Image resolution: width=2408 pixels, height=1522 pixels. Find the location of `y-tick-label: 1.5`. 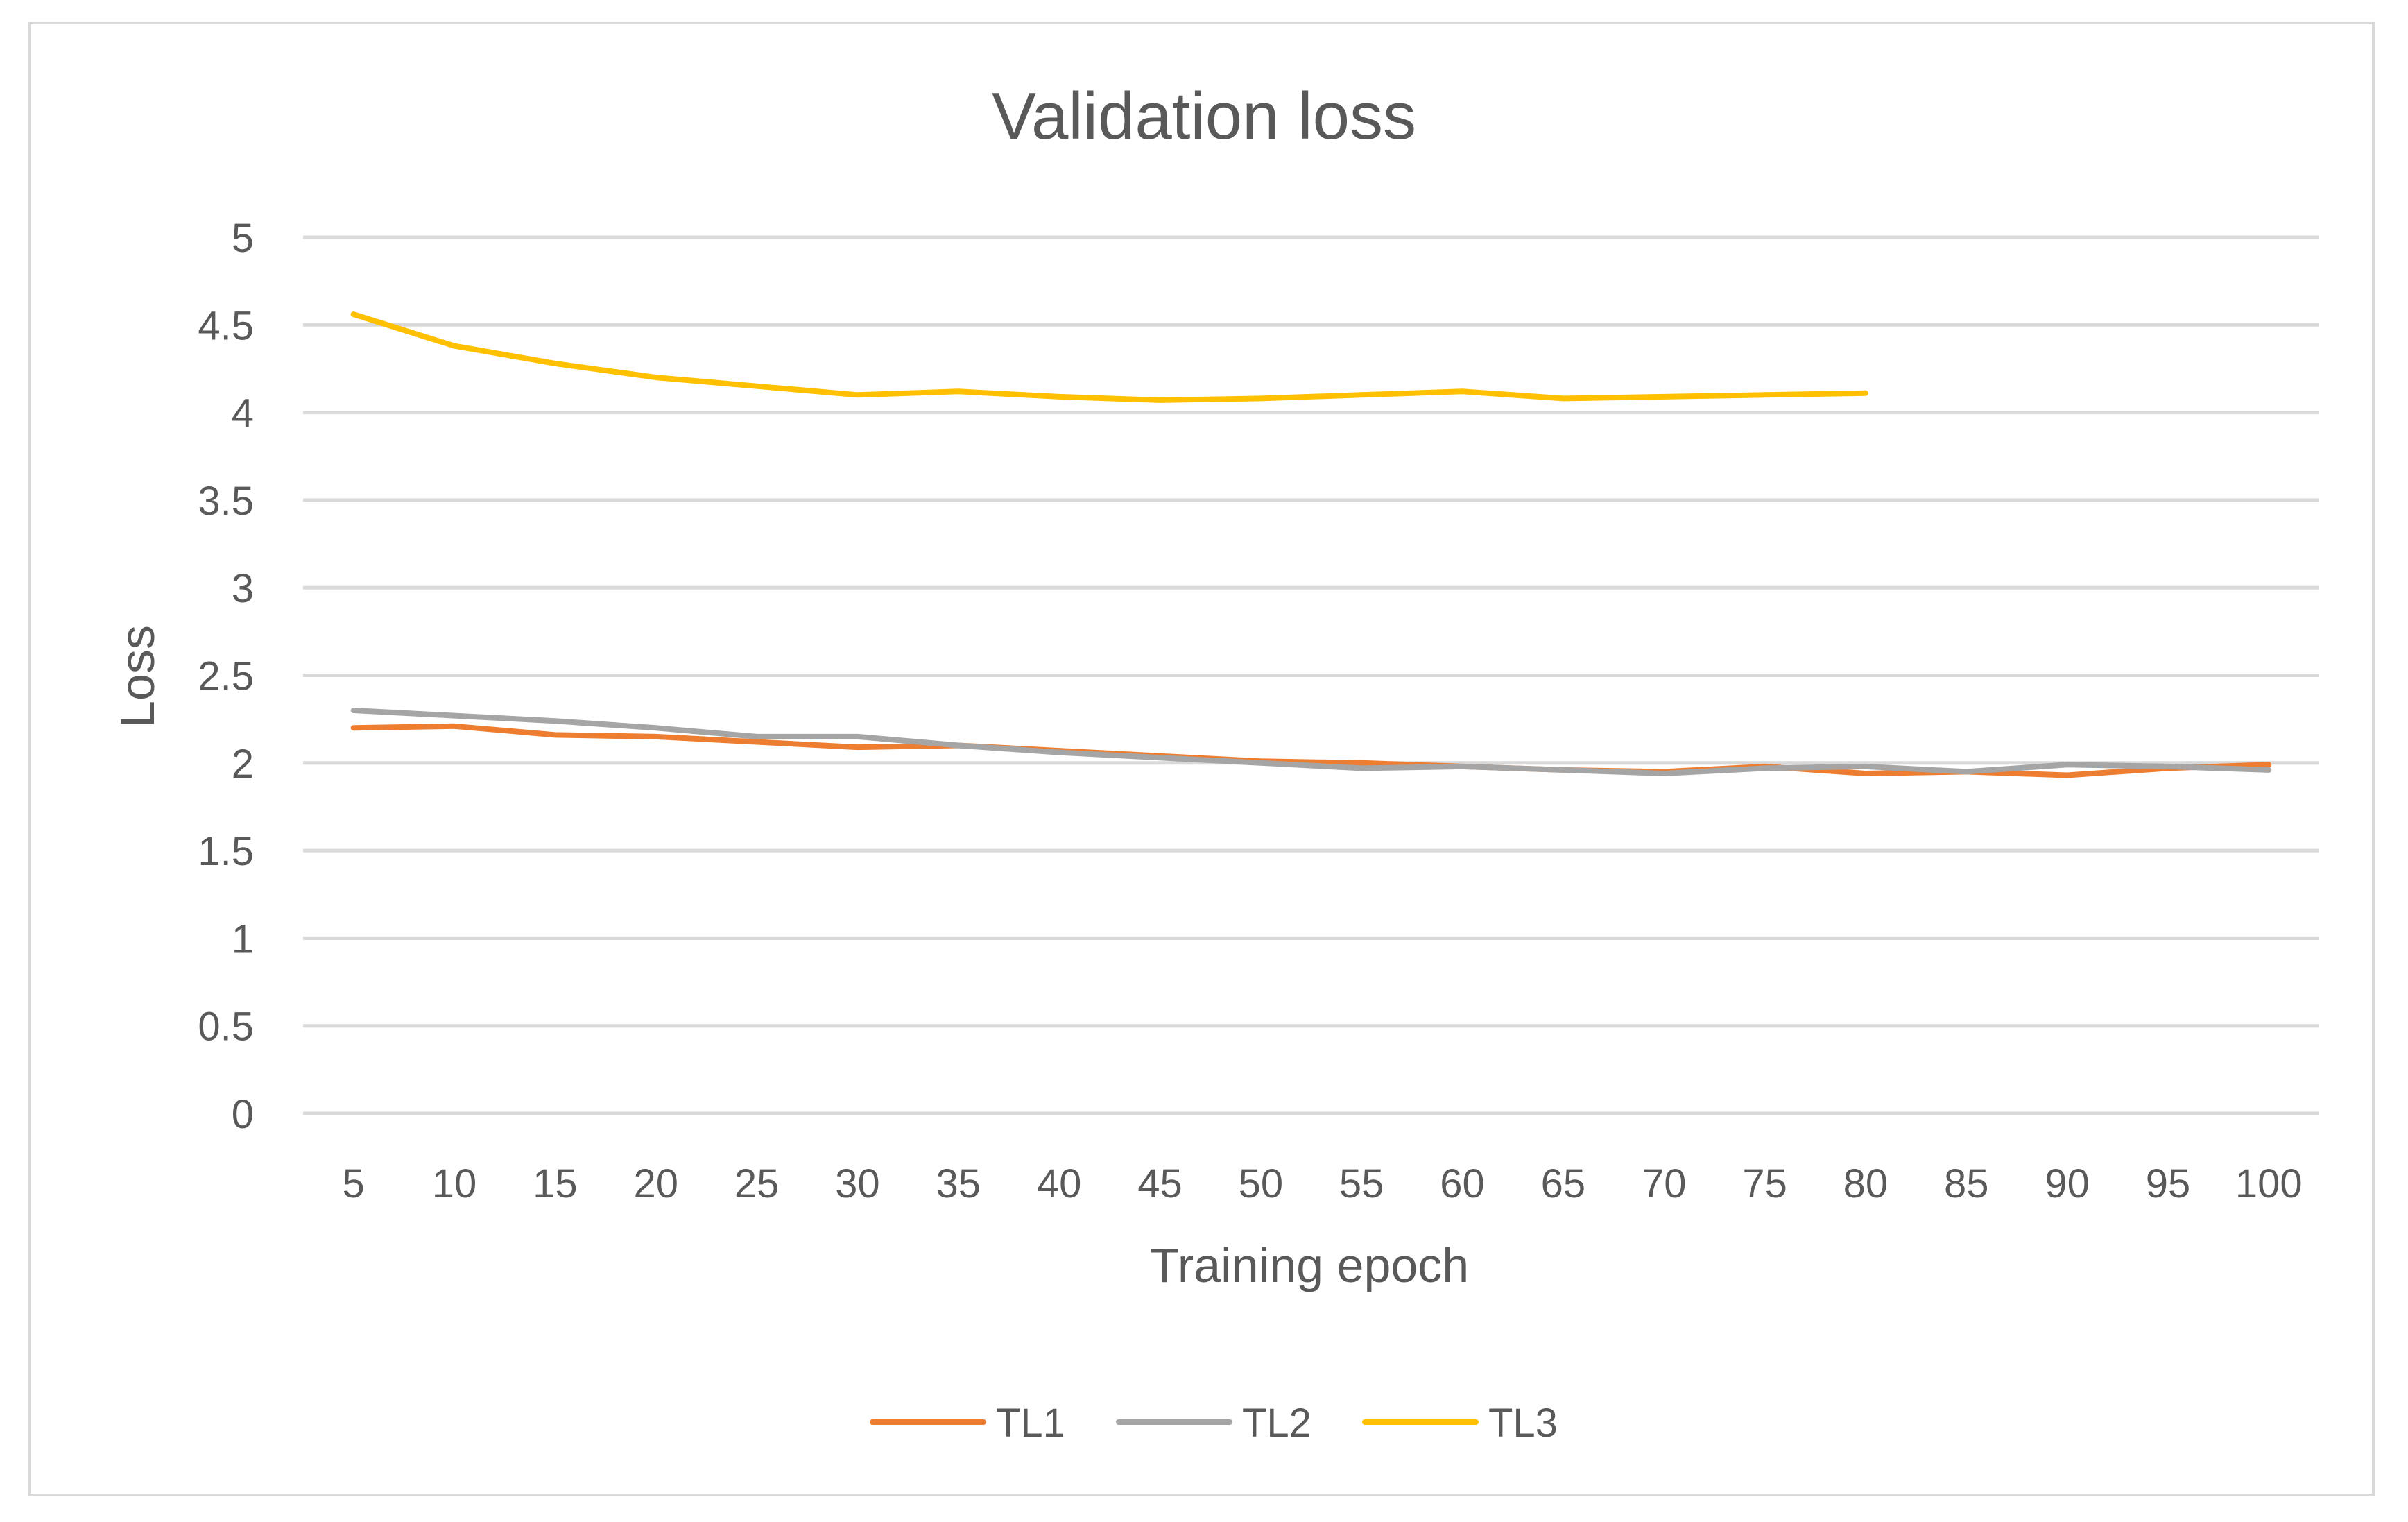

y-tick-label: 1.5 is located at coordinates (226, 851).